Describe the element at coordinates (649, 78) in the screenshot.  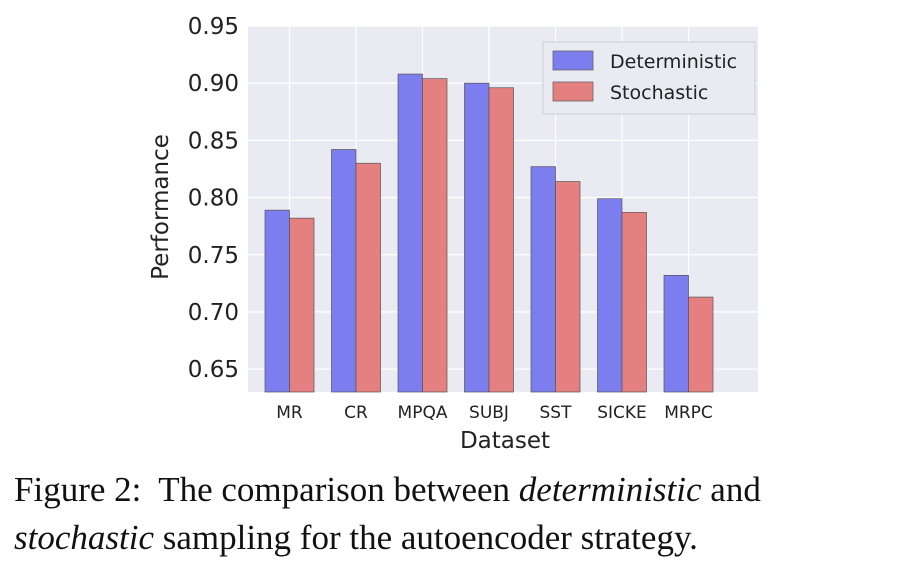
I see `legend: Deterministic Stochastic` at that location.